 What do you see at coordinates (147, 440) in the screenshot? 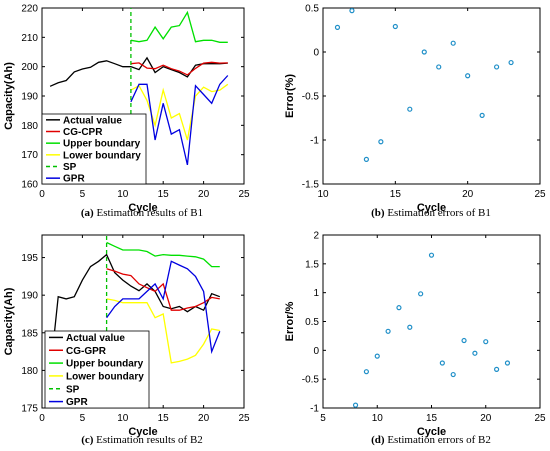
I see `caption-text: Estimation results of B2` at bounding box center [147, 440].